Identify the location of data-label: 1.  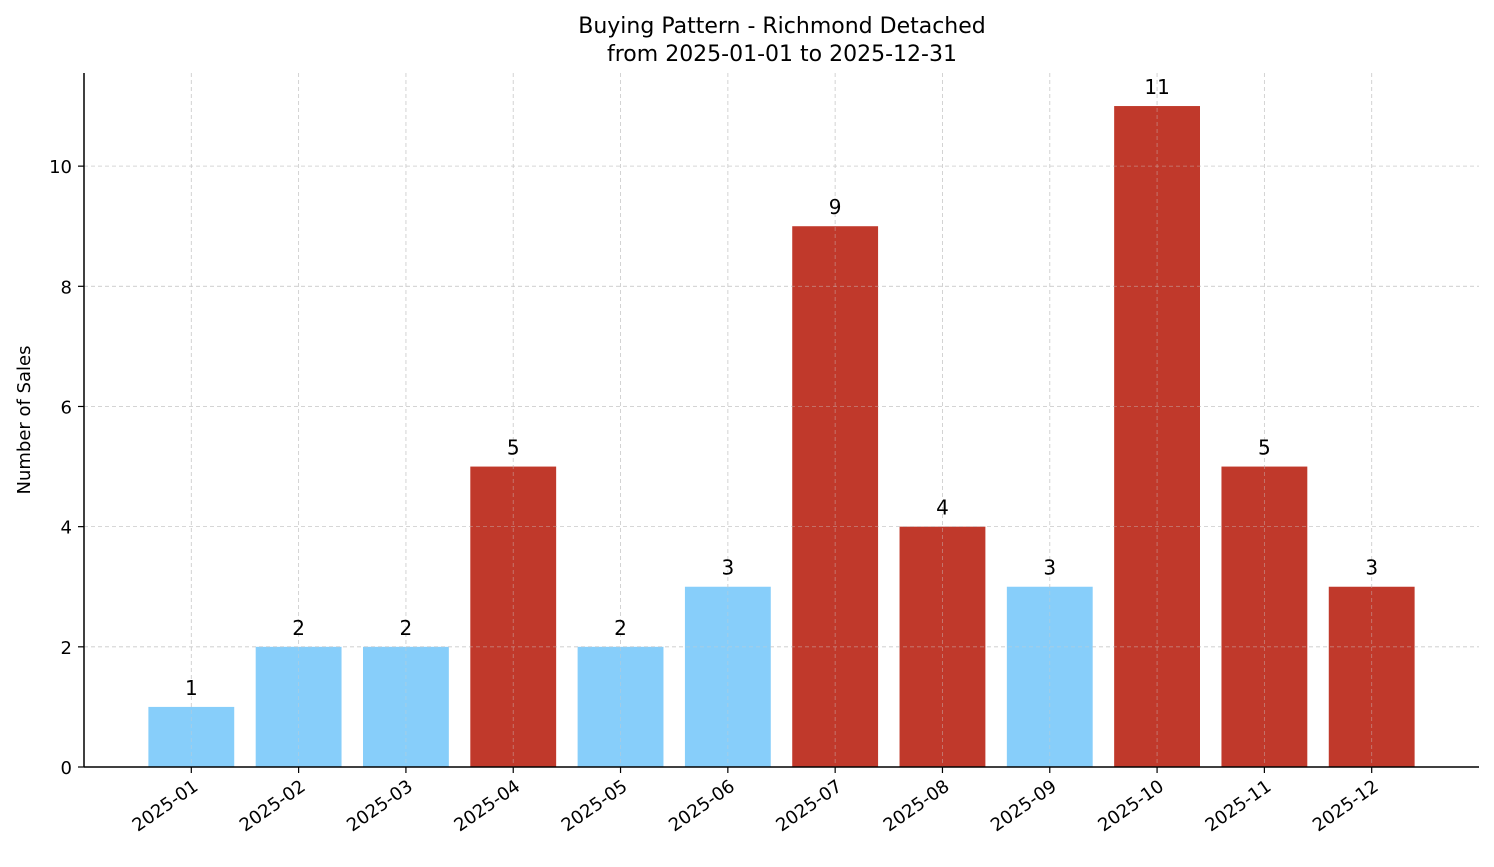
(191, 688).